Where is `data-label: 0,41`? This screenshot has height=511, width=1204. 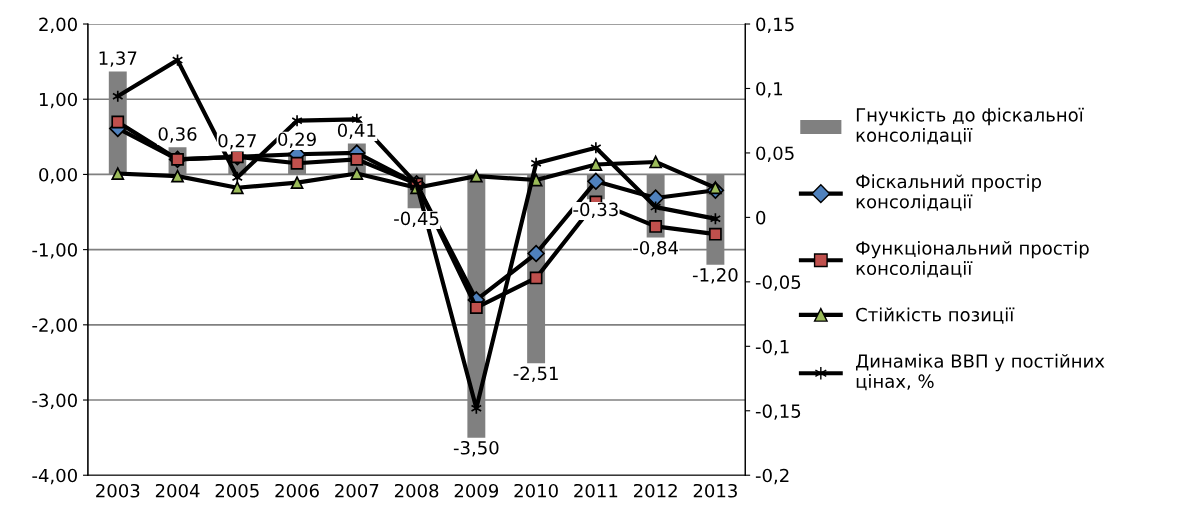
data-label: 0,41 is located at coordinates (356, 131).